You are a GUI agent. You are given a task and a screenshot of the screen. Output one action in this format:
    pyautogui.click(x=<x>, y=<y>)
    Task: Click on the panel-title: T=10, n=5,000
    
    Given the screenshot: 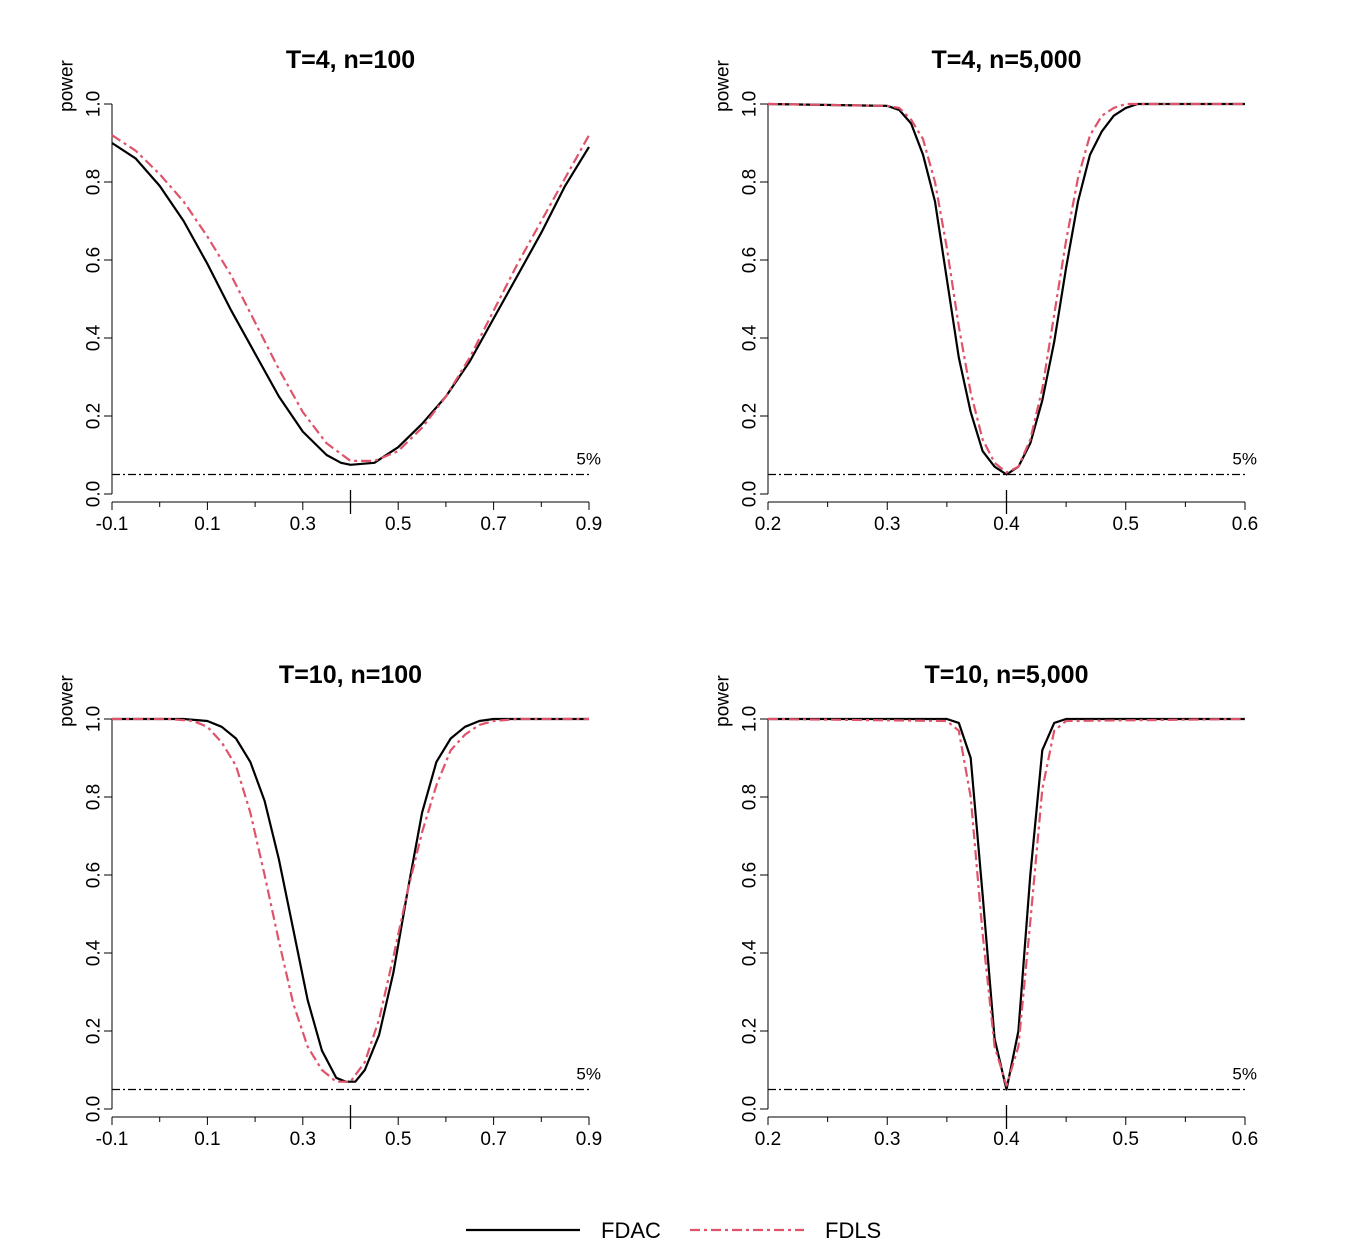 What is the action you would take?
    pyautogui.click(x=1006, y=675)
    